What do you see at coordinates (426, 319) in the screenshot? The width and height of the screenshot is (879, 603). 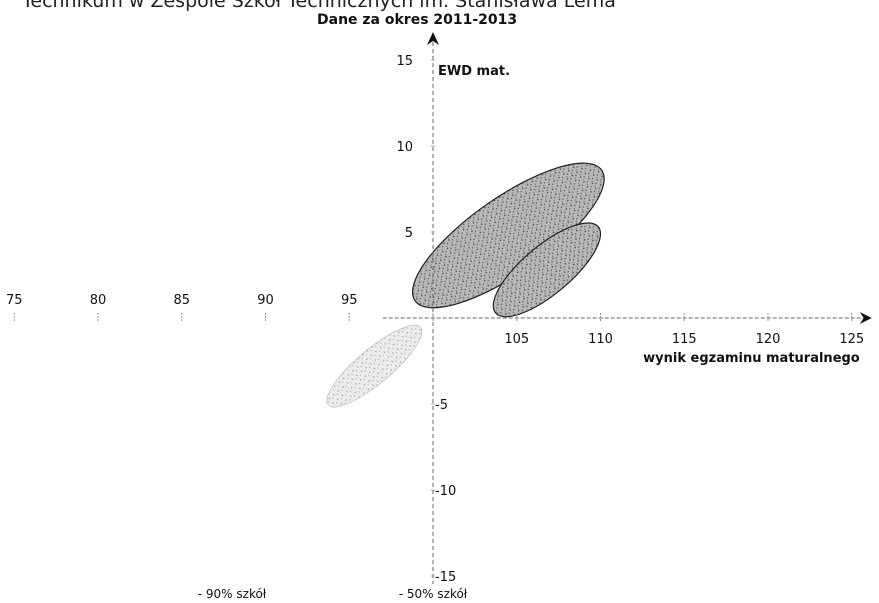 I see `y-ticks: 15 10 5 -5 -10 -15` at bounding box center [426, 319].